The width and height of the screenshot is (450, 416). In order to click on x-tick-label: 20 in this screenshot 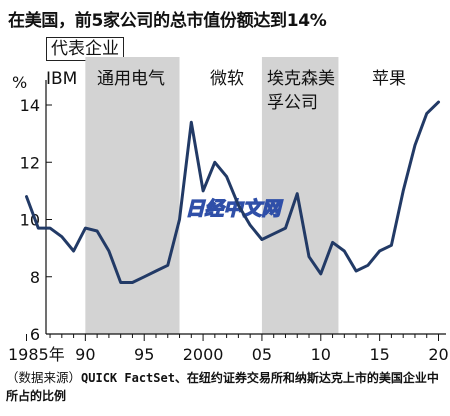, I will do `click(438, 354)`.